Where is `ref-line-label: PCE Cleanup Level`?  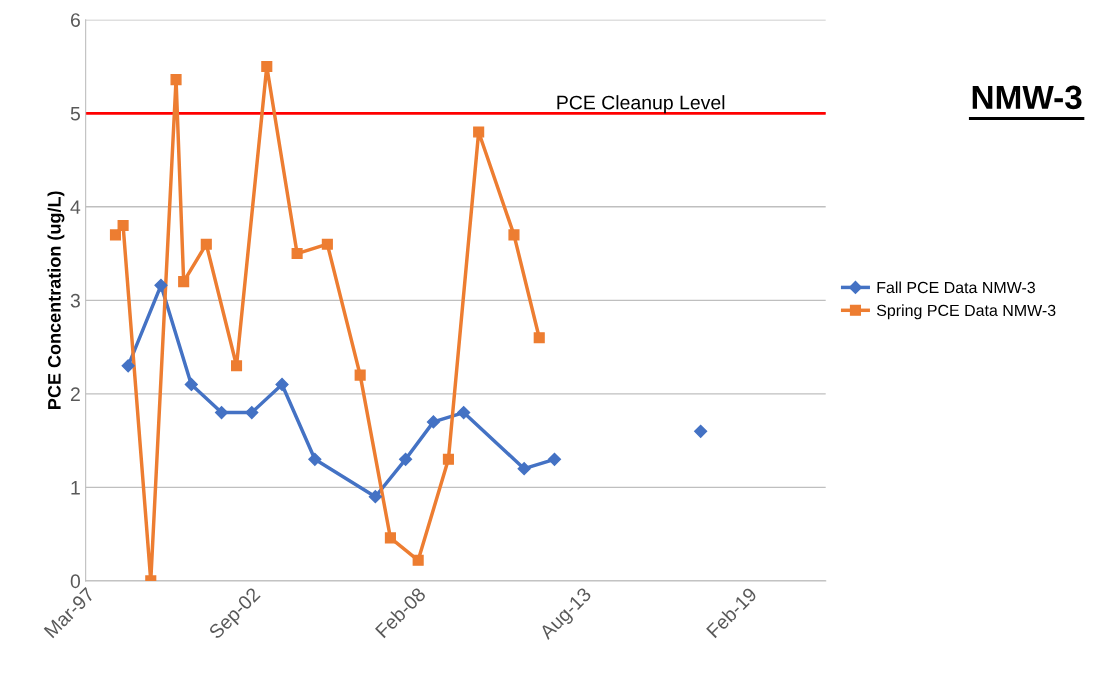 ref-line-label: PCE Cleanup Level is located at coordinates (641, 104).